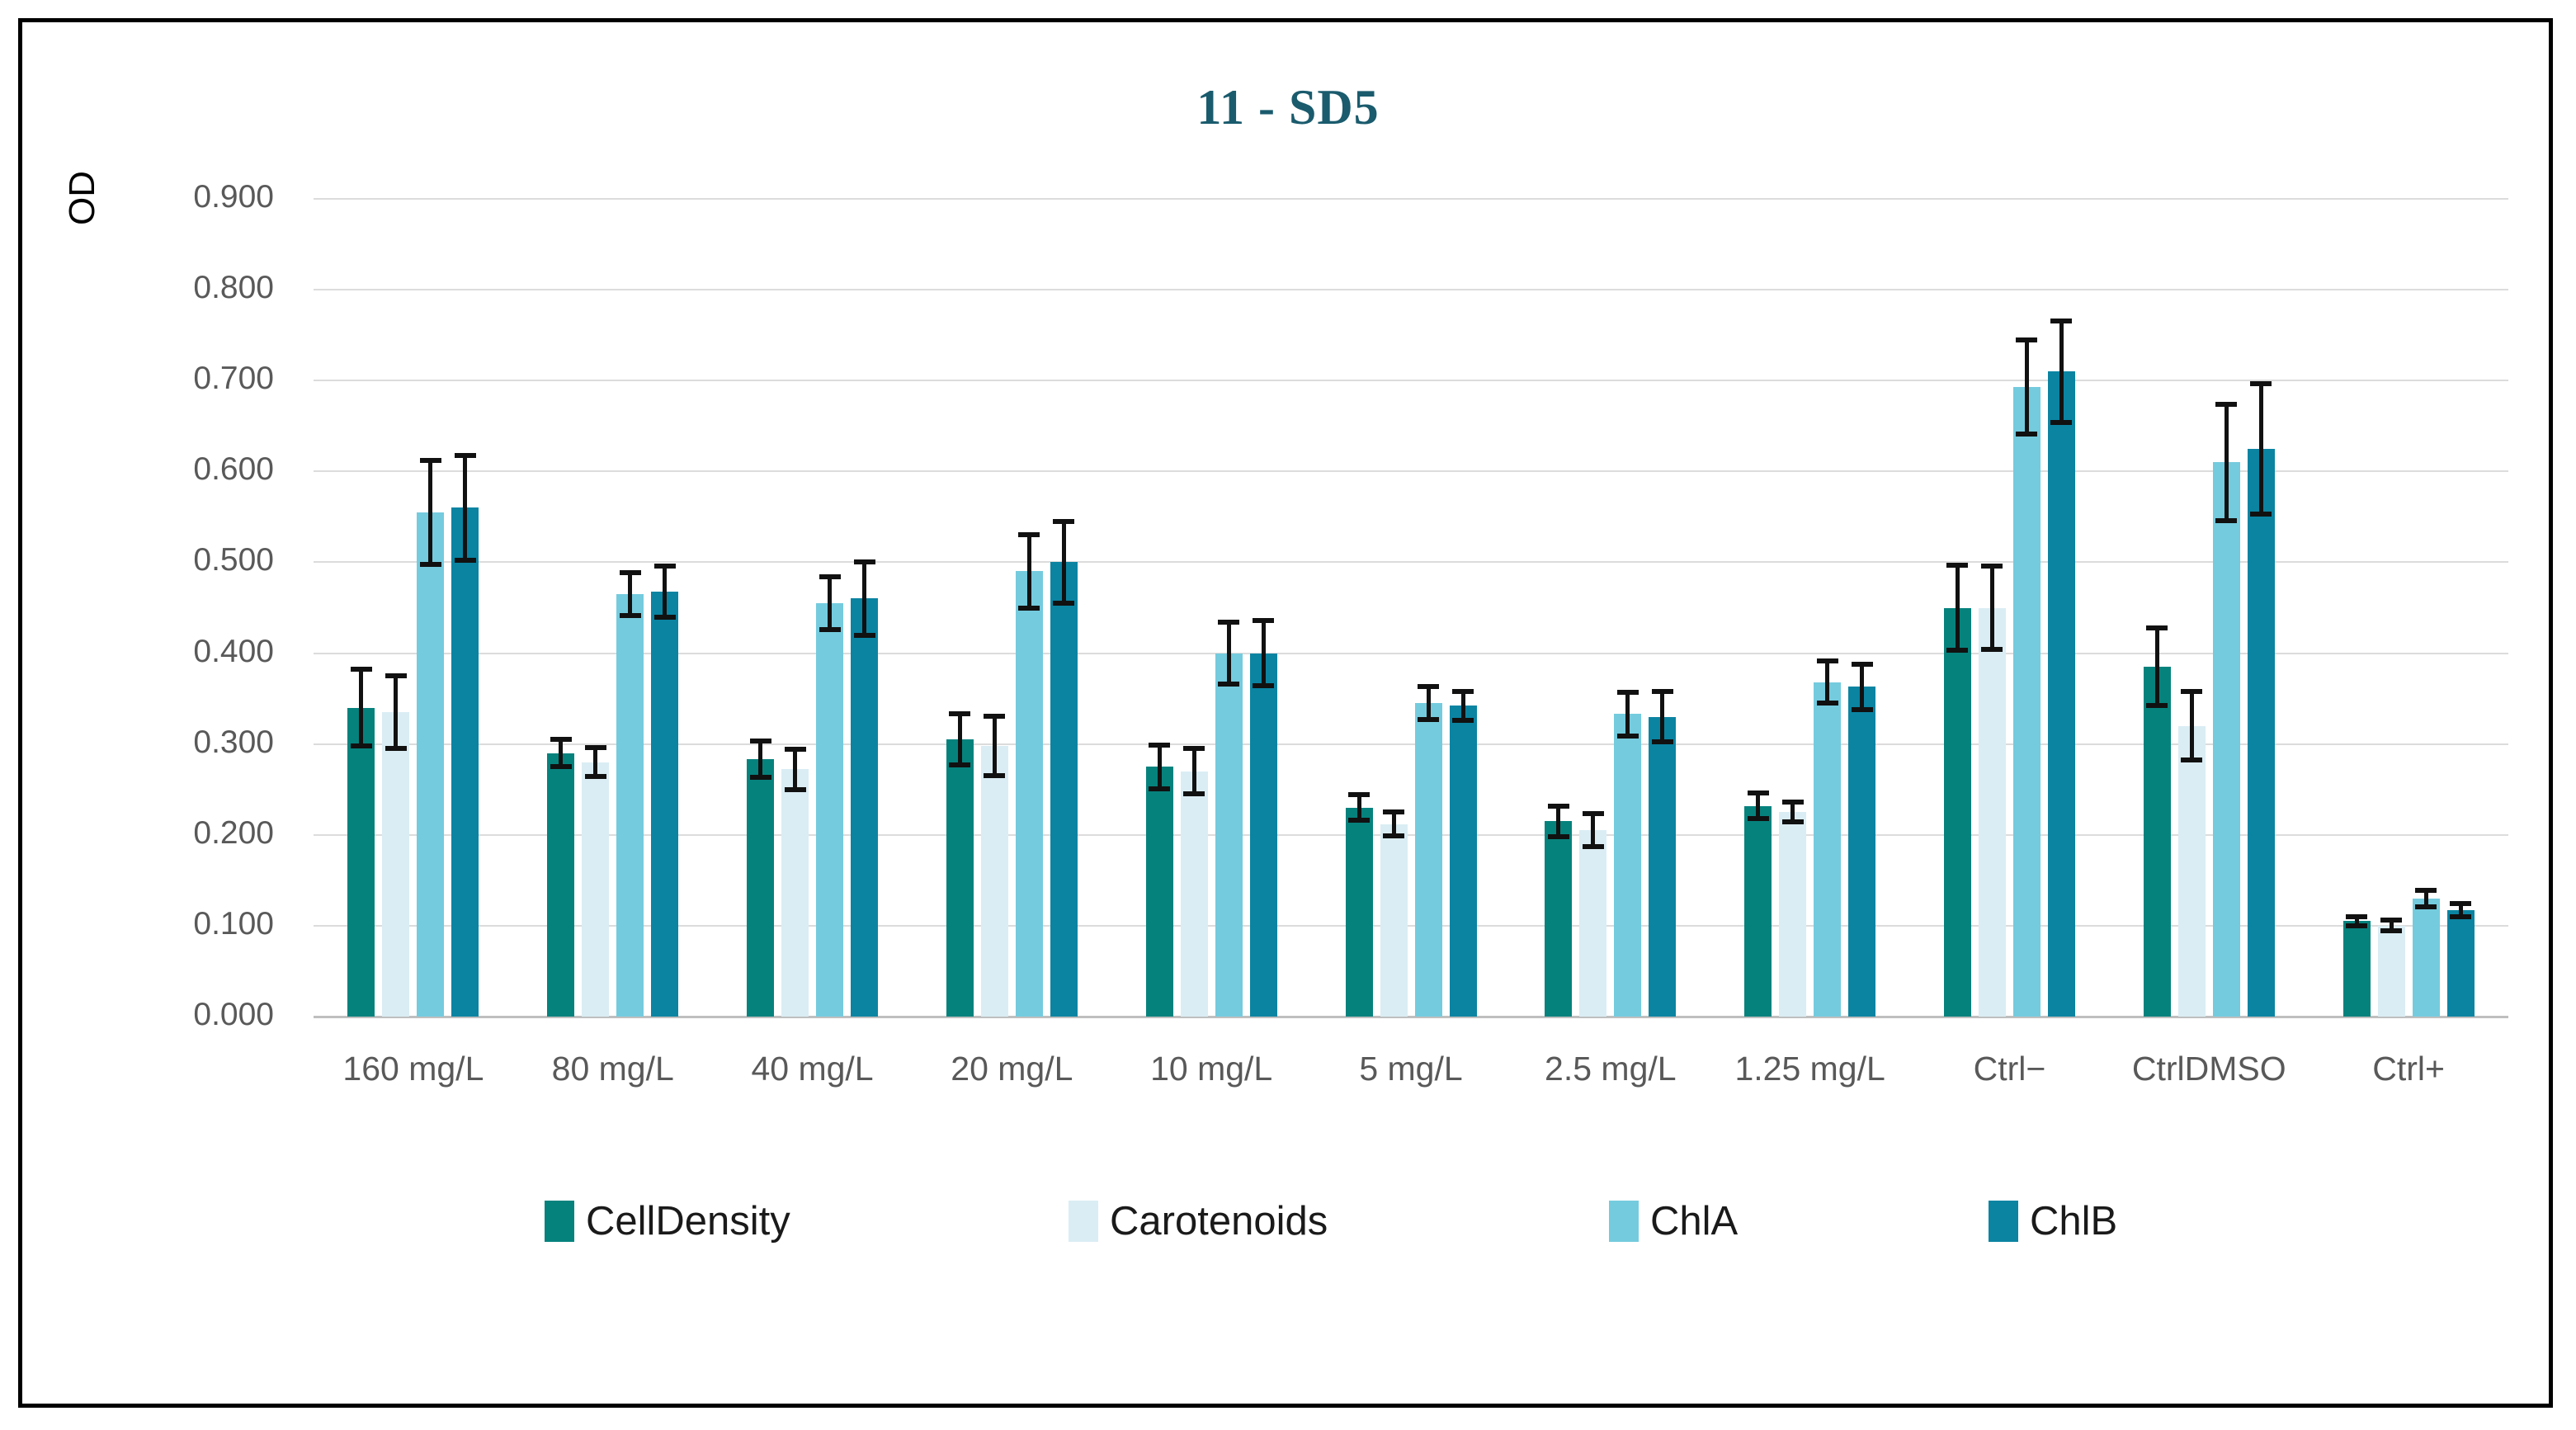 The width and height of the screenshot is (2576, 1430). I want to click on y-tick-label: 0.700, so click(233, 379).